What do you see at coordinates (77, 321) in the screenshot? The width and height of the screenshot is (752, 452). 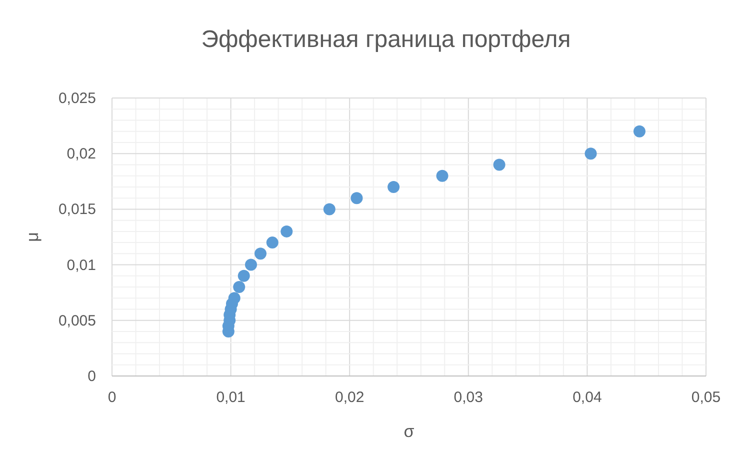 I see `y-tick-label: 0,005` at bounding box center [77, 321].